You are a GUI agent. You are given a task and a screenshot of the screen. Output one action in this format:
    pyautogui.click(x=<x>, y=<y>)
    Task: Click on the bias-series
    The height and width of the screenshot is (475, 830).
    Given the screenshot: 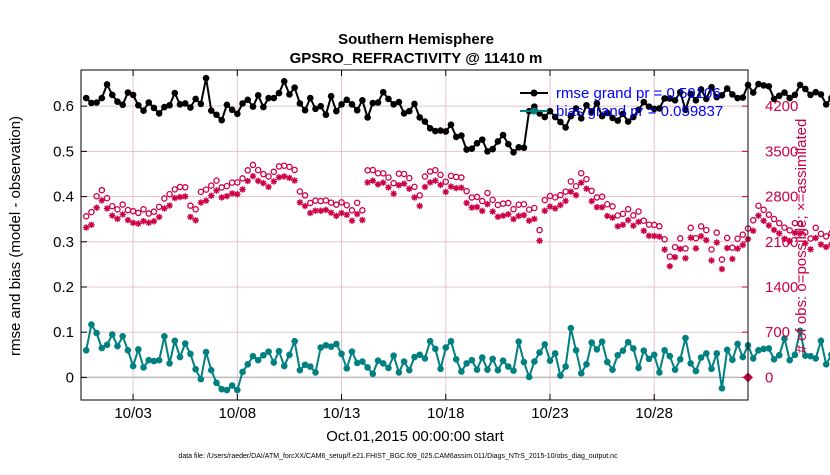 What is the action you would take?
    pyautogui.click(x=456, y=357)
    